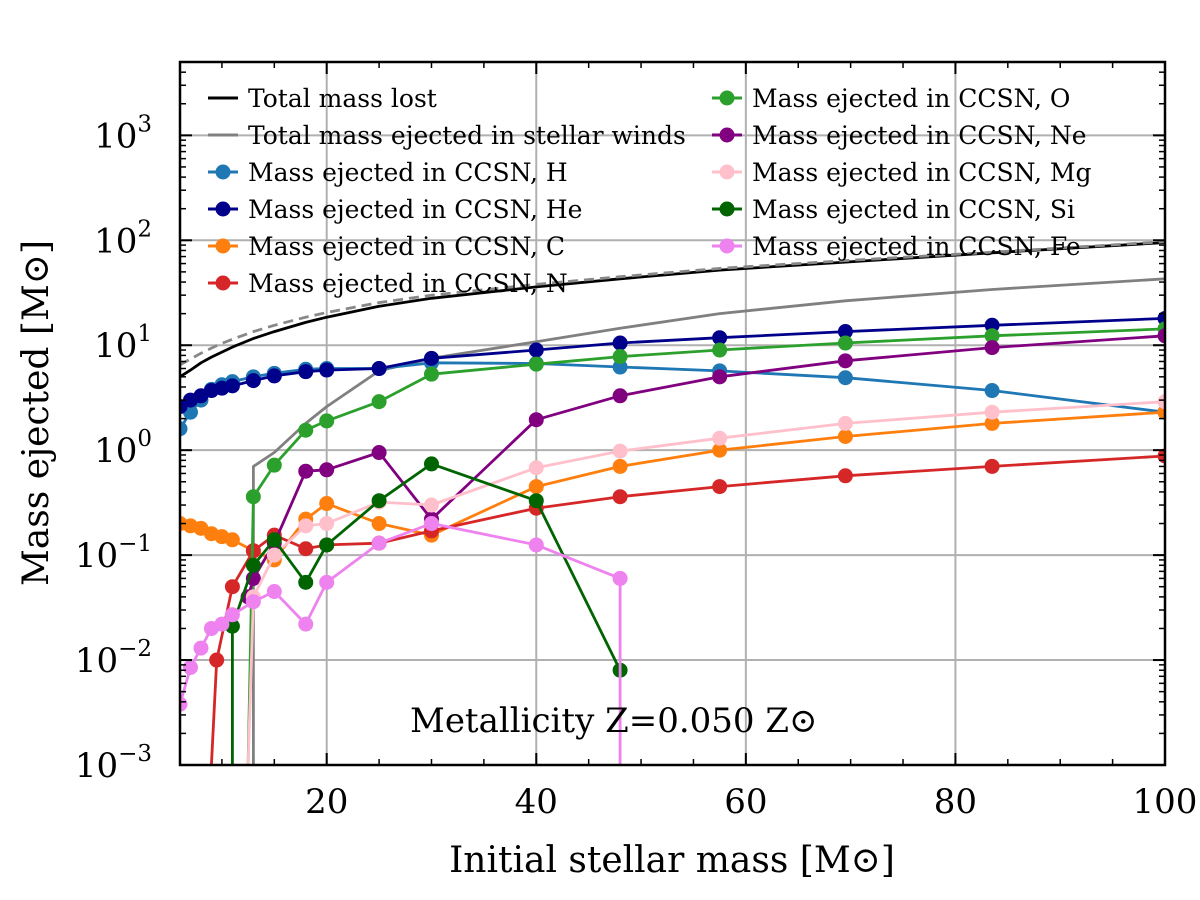  I want to click on x-axis-title: Initial stellar mass [M⊙], so click(672, 860).